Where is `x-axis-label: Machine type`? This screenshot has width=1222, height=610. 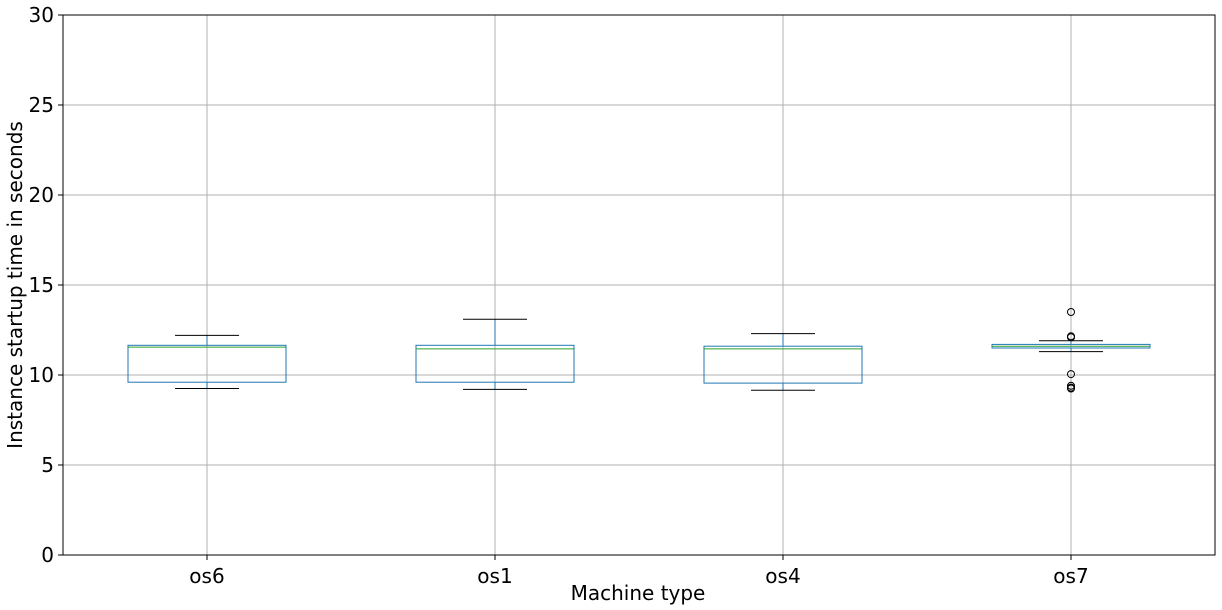
x-axis-label: Machine type is located at coordinates (638, 593).